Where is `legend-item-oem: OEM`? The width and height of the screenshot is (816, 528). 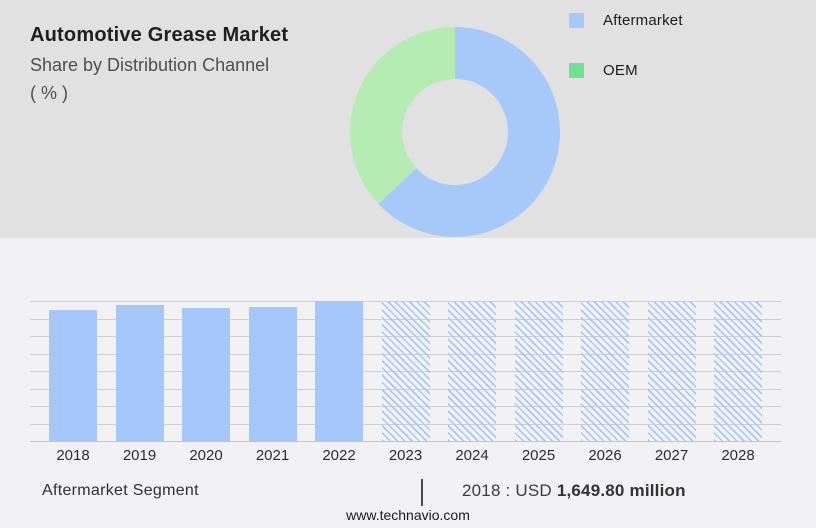
legend-item-oem: OEM is located at coordinates (626, 70).